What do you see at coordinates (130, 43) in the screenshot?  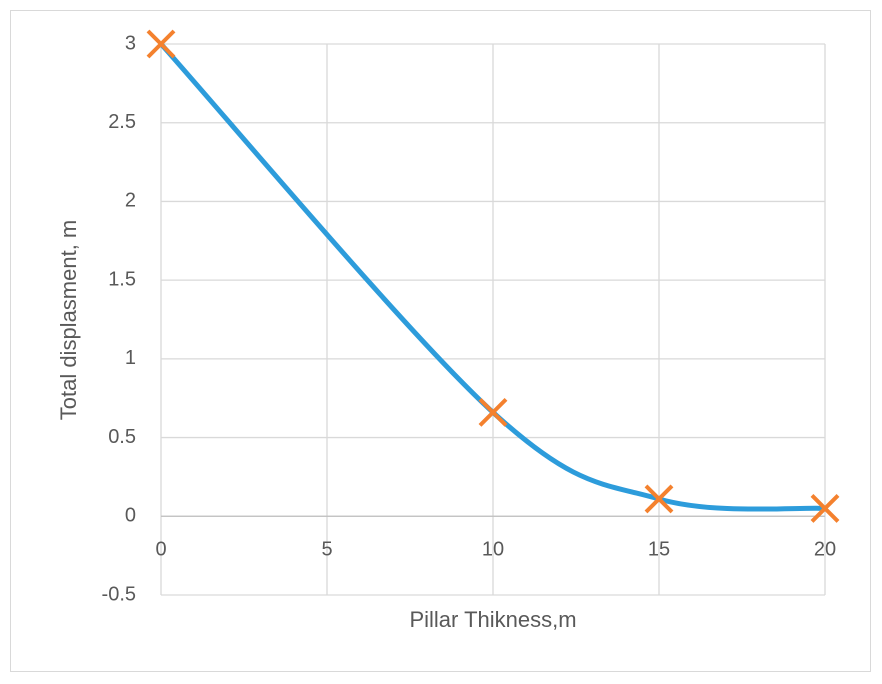 I see `y-tick-label: 3` at bounding box center [130, 43].